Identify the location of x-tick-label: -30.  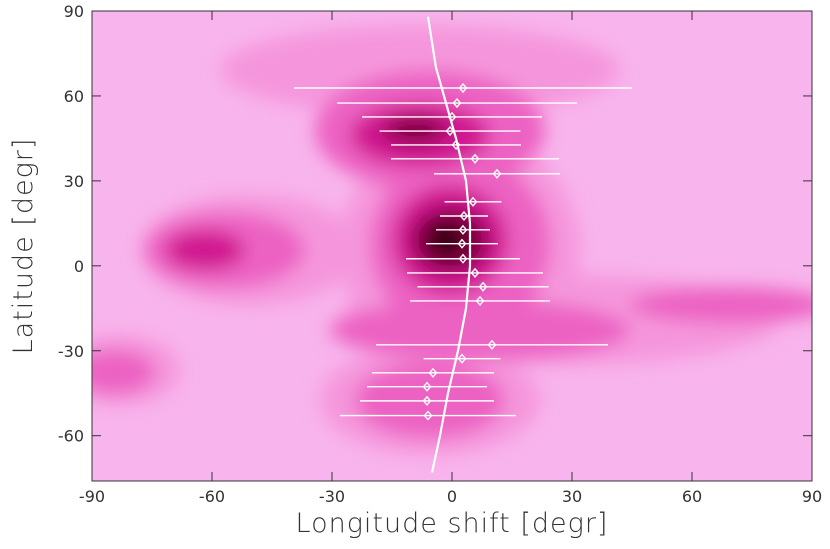
(332, 496).